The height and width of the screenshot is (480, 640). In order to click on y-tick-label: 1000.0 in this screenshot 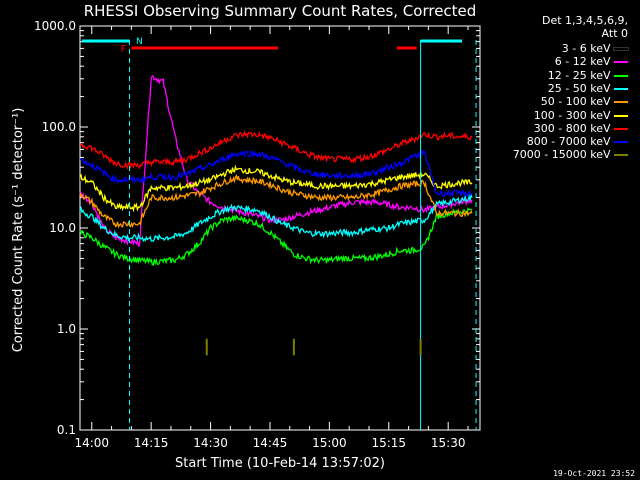, I will do `click(55, 26)`.